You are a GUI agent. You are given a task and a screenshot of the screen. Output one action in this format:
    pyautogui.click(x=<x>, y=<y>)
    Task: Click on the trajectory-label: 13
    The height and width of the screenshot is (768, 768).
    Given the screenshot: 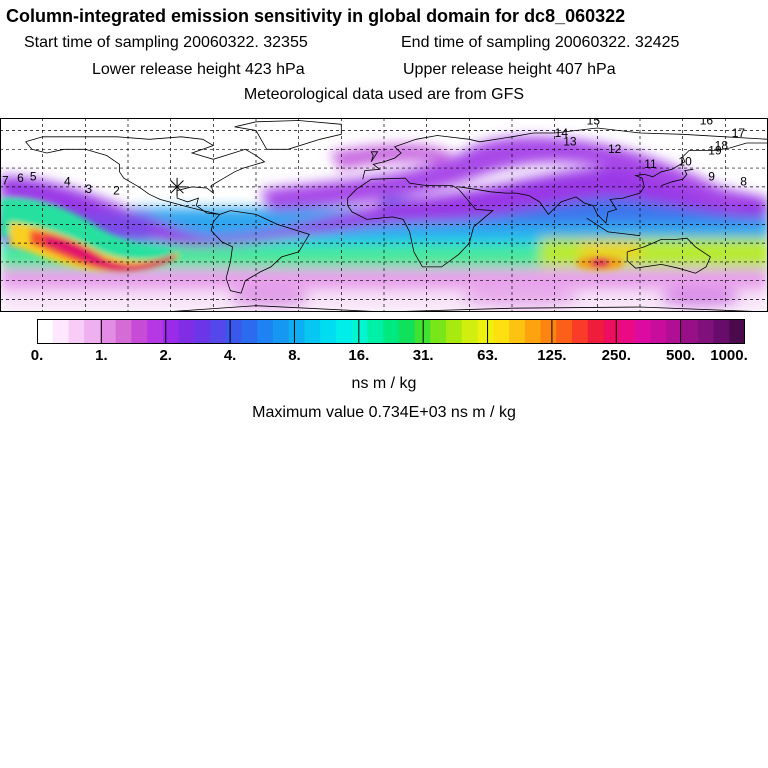 What is the action you would take?
    pyautogui.click(x=570, y=142)
    